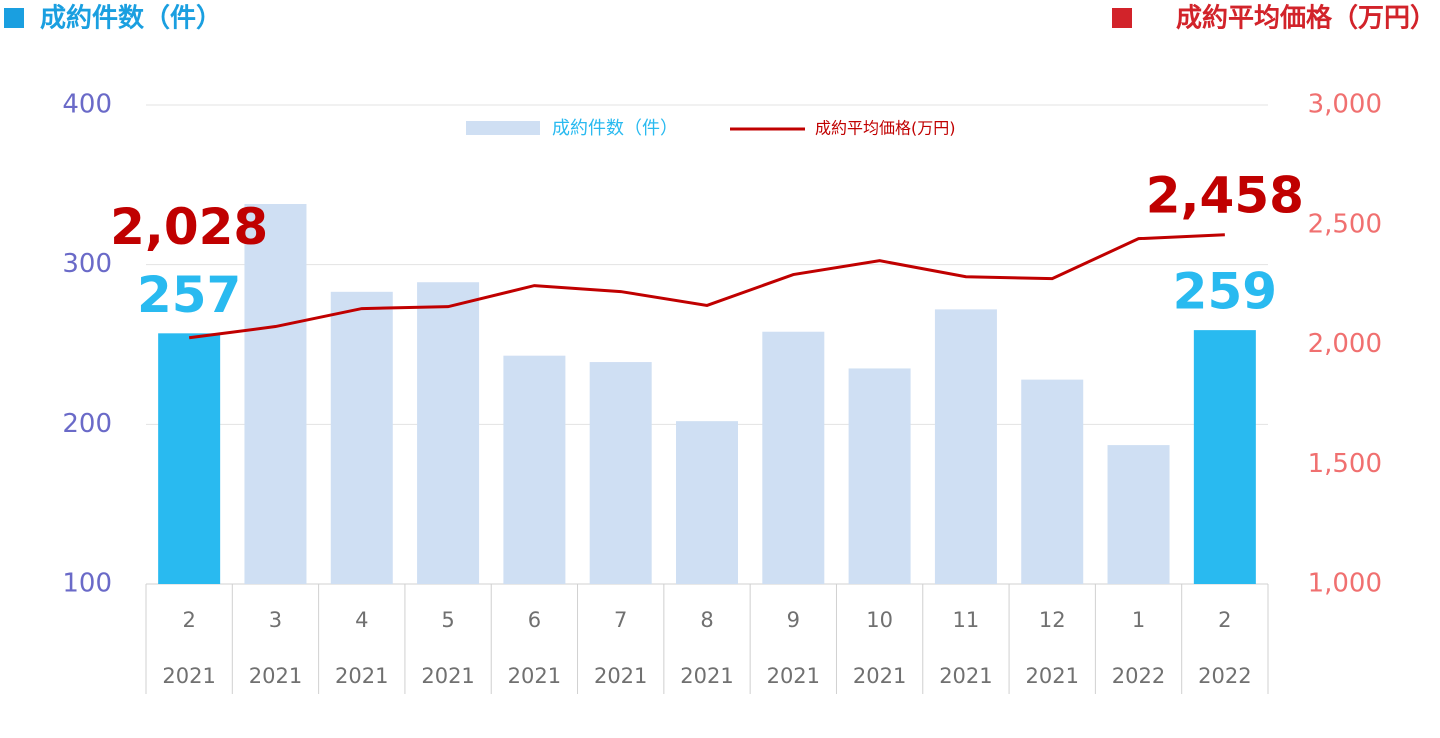  Describe the element at coordinates (1345, 105) in the screenshot. I see `y2-tick-label: 3,000` at that location.